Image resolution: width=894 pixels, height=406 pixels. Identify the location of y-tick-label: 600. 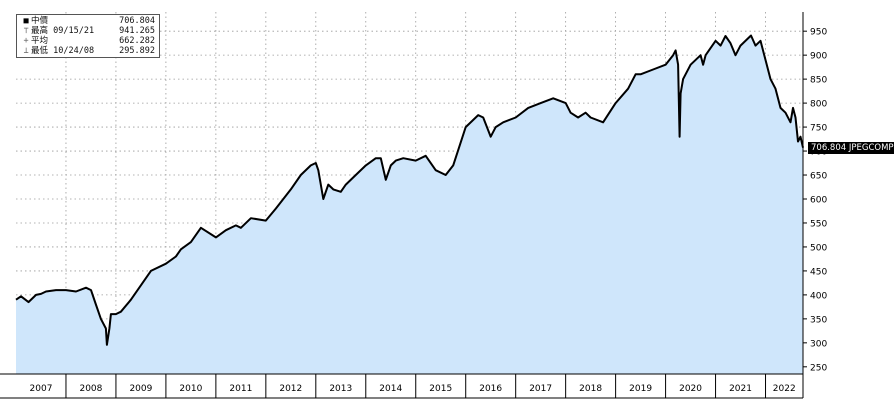
(818, 200).